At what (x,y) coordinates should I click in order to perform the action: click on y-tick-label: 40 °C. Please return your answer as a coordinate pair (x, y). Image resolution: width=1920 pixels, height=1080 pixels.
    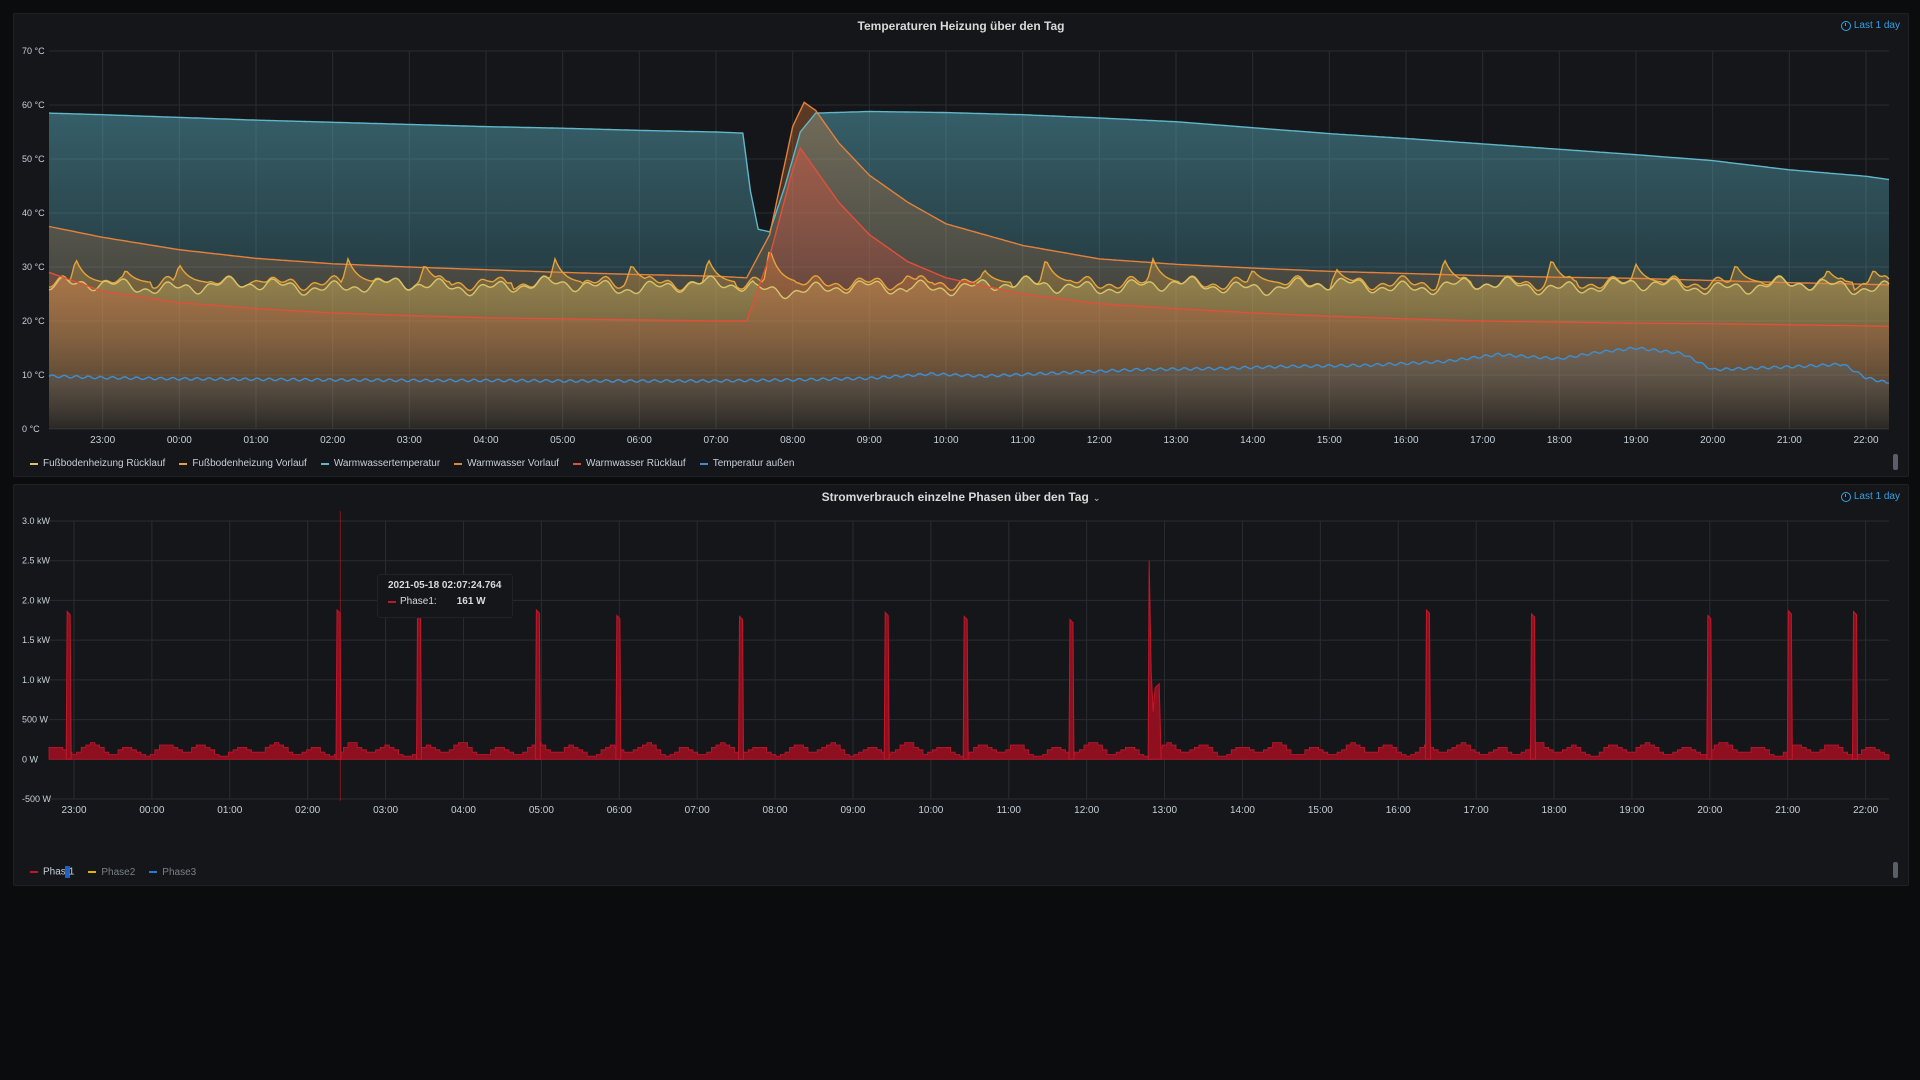
    Looking at the image, I should click on (33, 213).